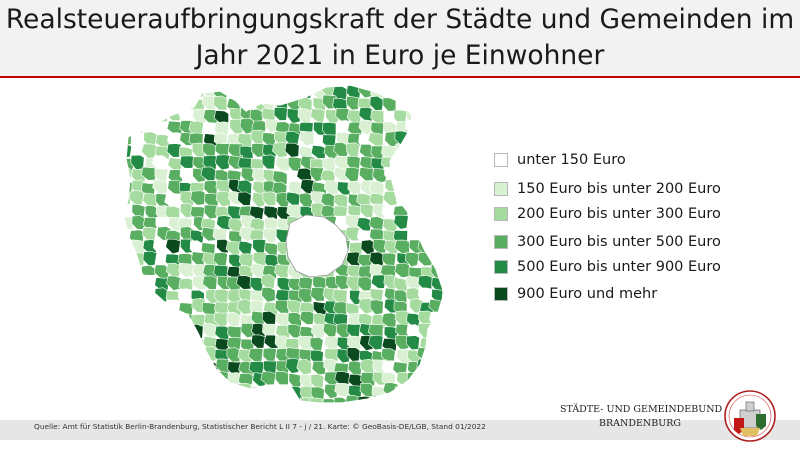  I want to click on legend-label: 900 Euro und mehr, so click(587, 294).